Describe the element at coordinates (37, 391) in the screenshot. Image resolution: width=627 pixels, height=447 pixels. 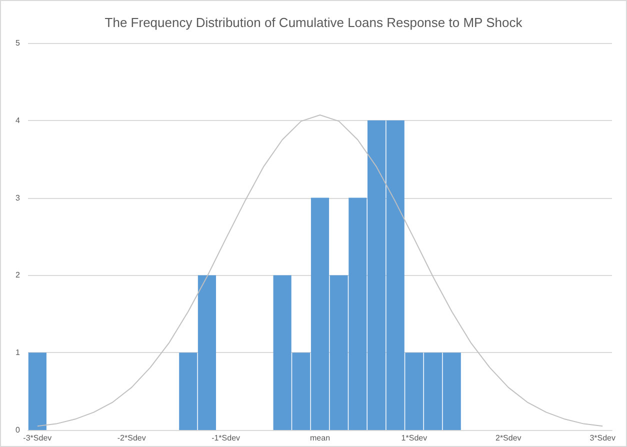
I see `bar` at that location.